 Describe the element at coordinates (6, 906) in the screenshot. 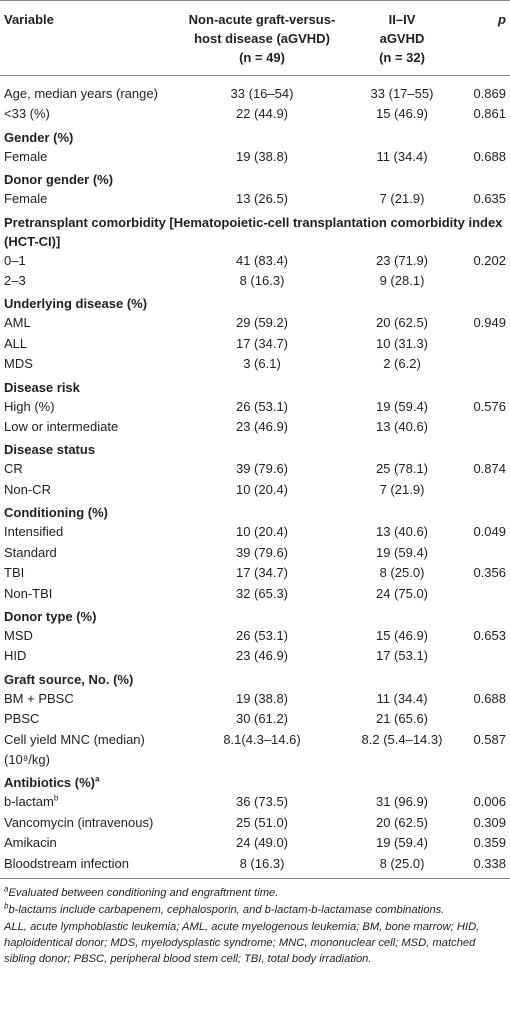

I see `footnote-marker: b` at that location.